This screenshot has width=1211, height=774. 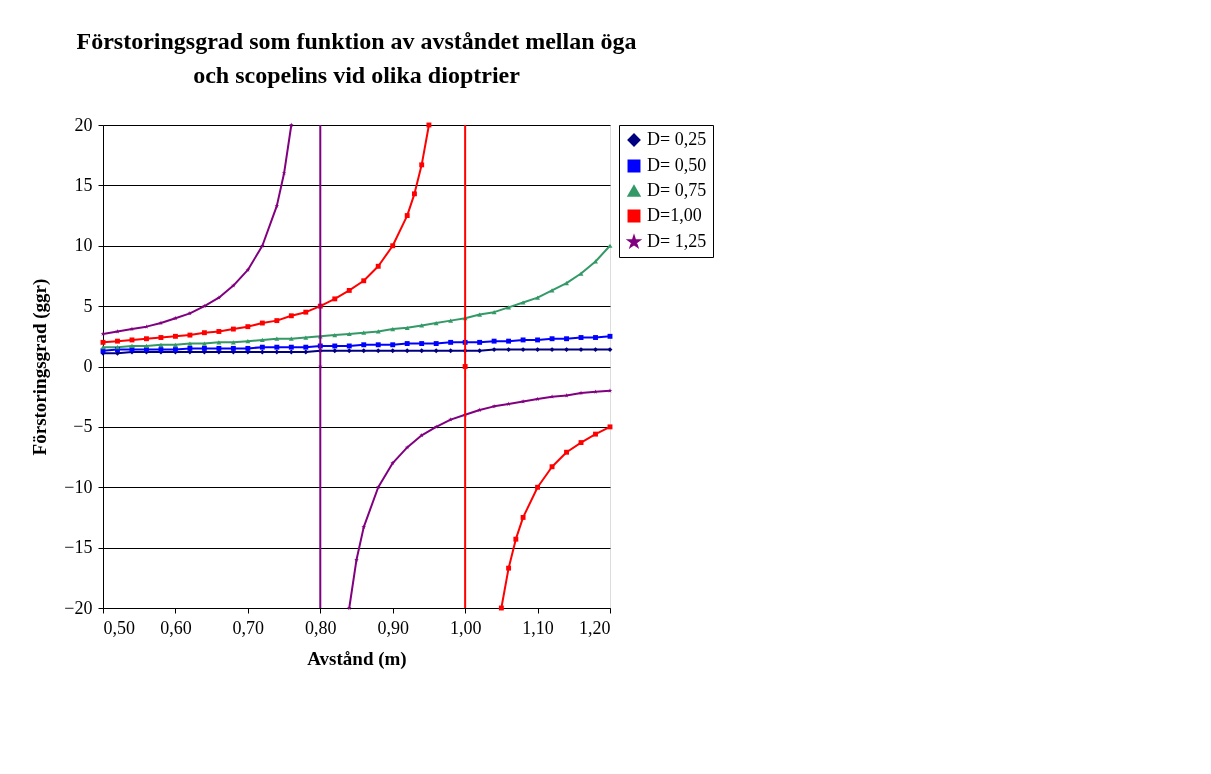 What do you see at coordinates (119, 627) in the screenshot?
I see `x-tick-label: 0,50` at bounding box center [119, 627].